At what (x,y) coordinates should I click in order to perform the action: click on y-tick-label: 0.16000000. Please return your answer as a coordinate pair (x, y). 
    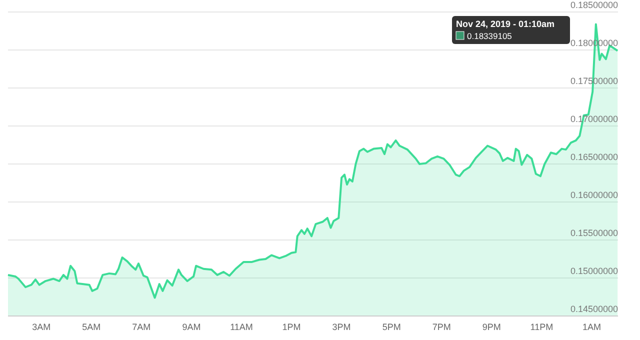
    Looking at the image, I should click on (594, 195).